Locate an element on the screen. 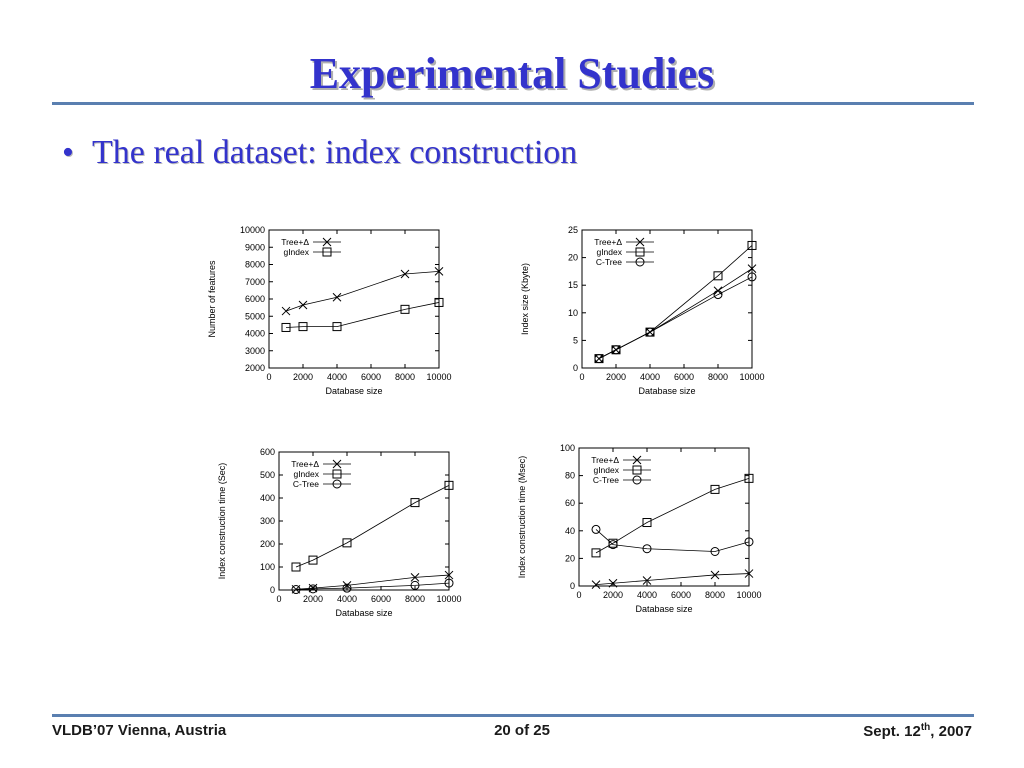  bullet-item: • The real dataset: index construction is located at coordinates (319, 153).